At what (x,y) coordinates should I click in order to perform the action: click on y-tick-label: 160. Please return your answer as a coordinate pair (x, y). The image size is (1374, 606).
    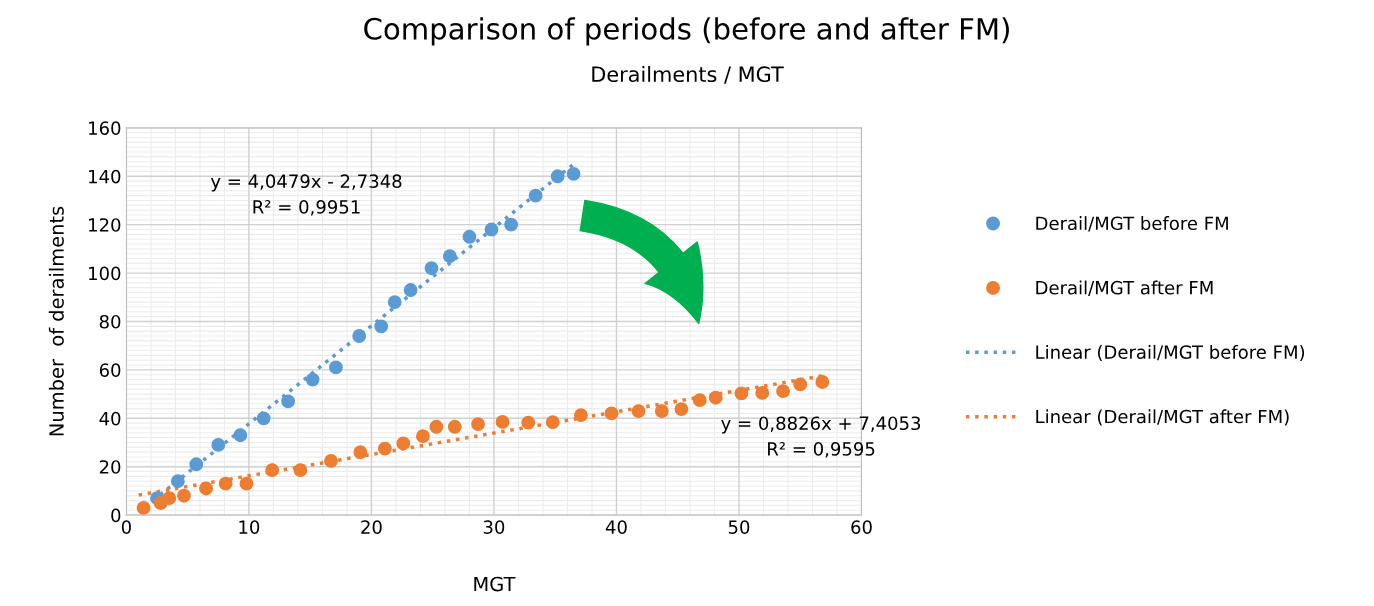
    Looking at the image, I should click on (105, 128).